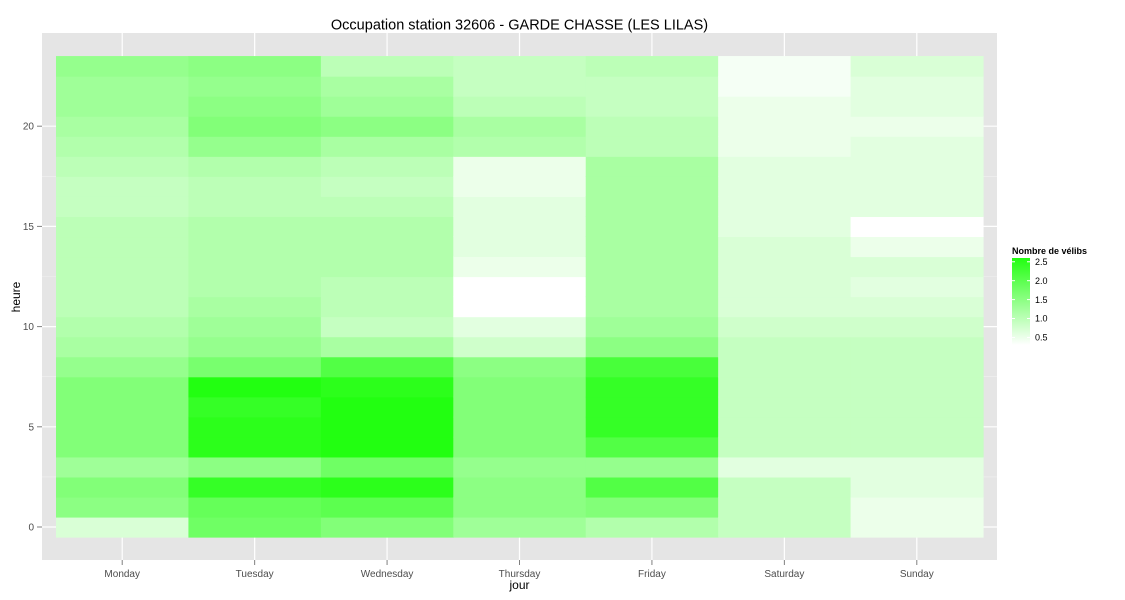  I want to click on y-tick-label: 20, so click(29, 127).